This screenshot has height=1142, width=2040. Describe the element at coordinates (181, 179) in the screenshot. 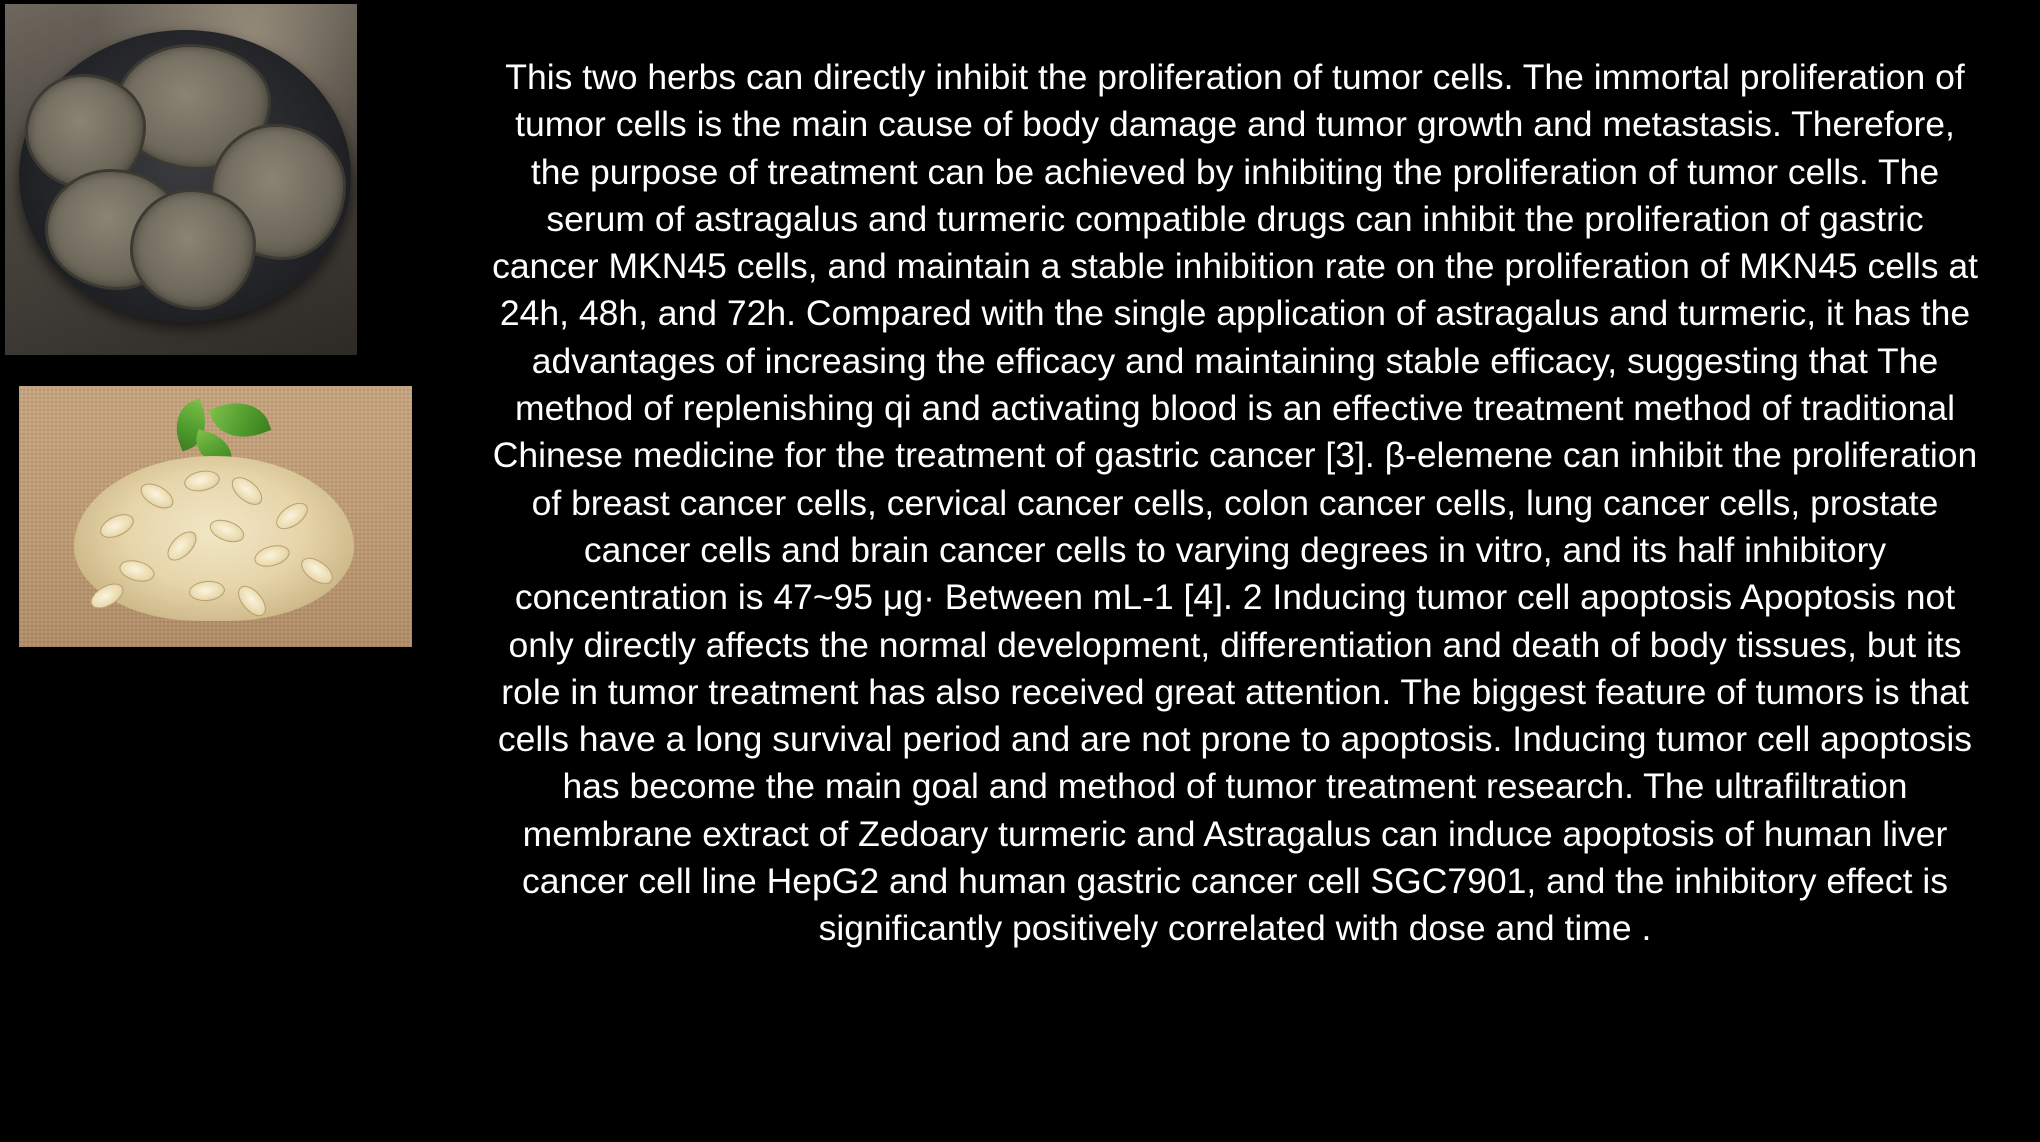

I see `herb-slices-bowl-image` at that location.